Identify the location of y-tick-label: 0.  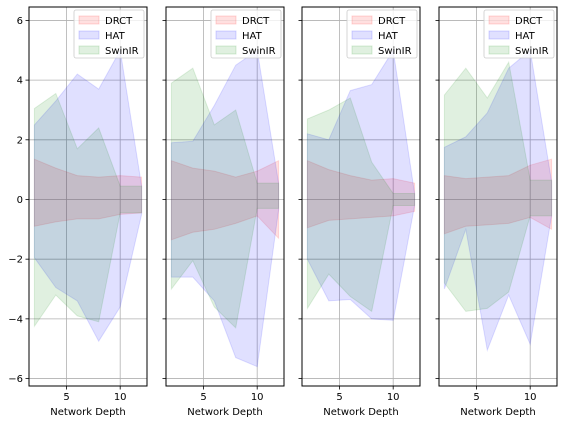
(20, 200).